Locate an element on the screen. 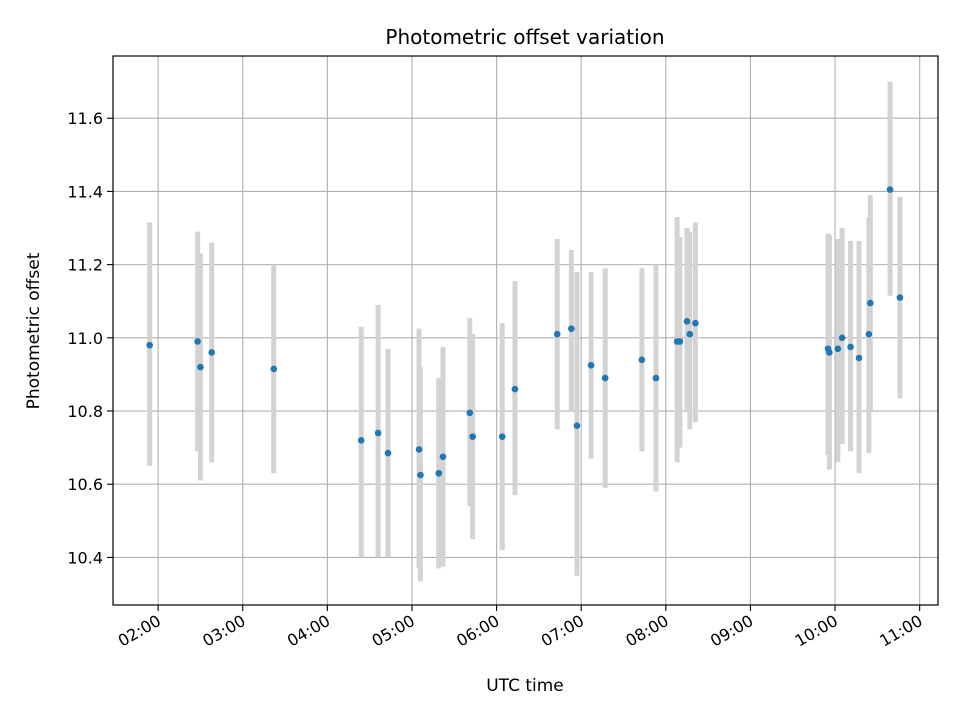 The height and width of the screenshot is (720, 960). y-tick-label: 10.4 is located at coordinates (85, 557).